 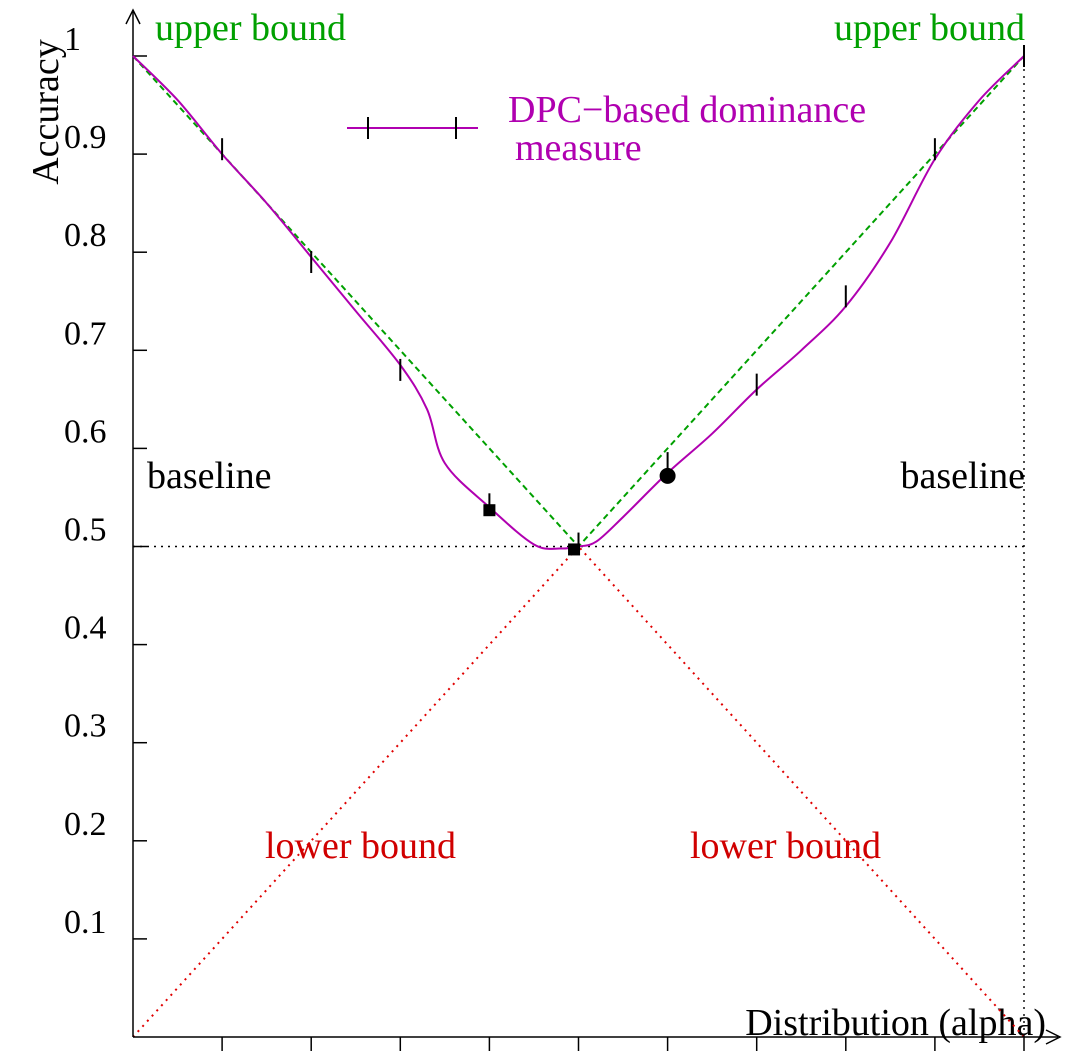 What do you see at coordinates (935, 1048) in the screenshot?
I see `x-tick-label: 0.9` at bounding box center [935, 1048].